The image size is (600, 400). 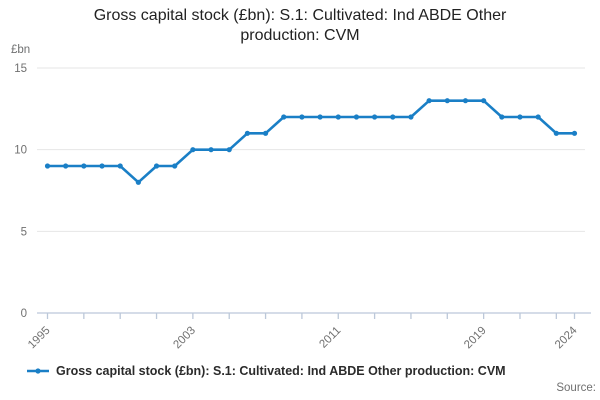 I want to click on chart-title-line-2: production: CVM, so click(x=300, y=35).